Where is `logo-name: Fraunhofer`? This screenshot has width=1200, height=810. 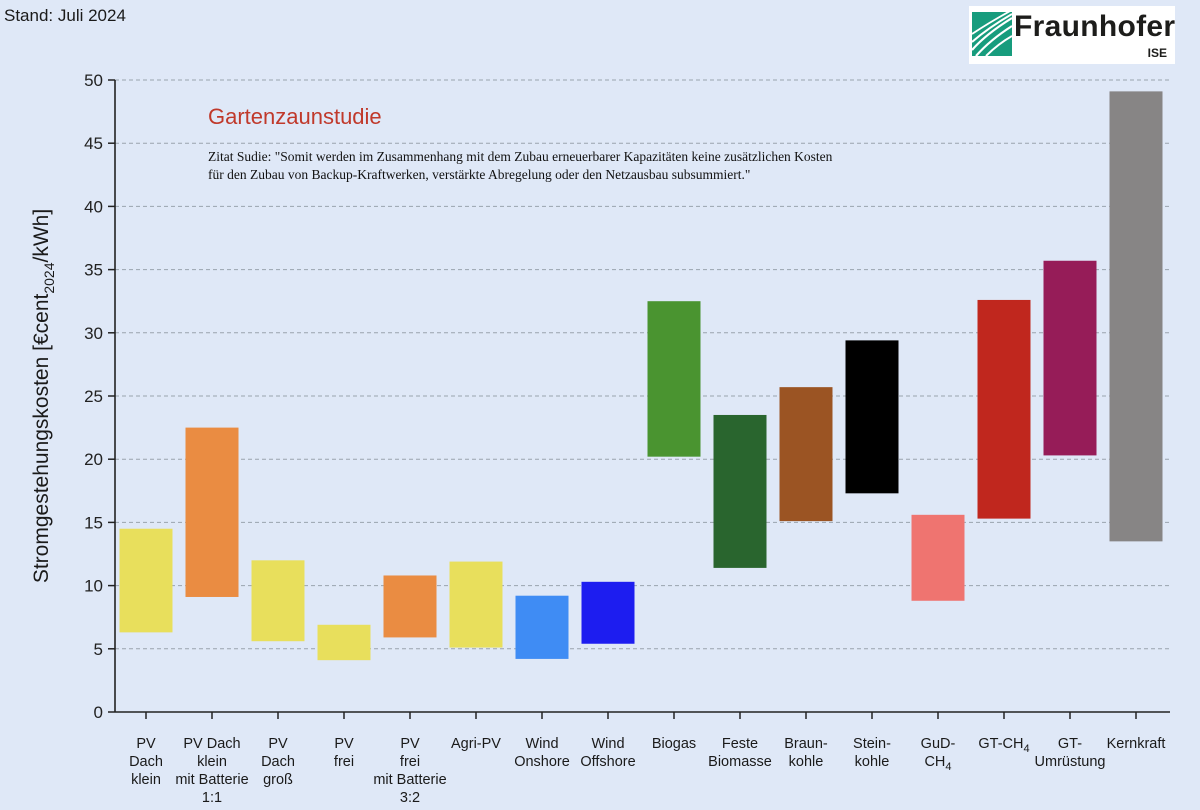 logo-name: Fraunhofer is located at coordinates (1095, 26).